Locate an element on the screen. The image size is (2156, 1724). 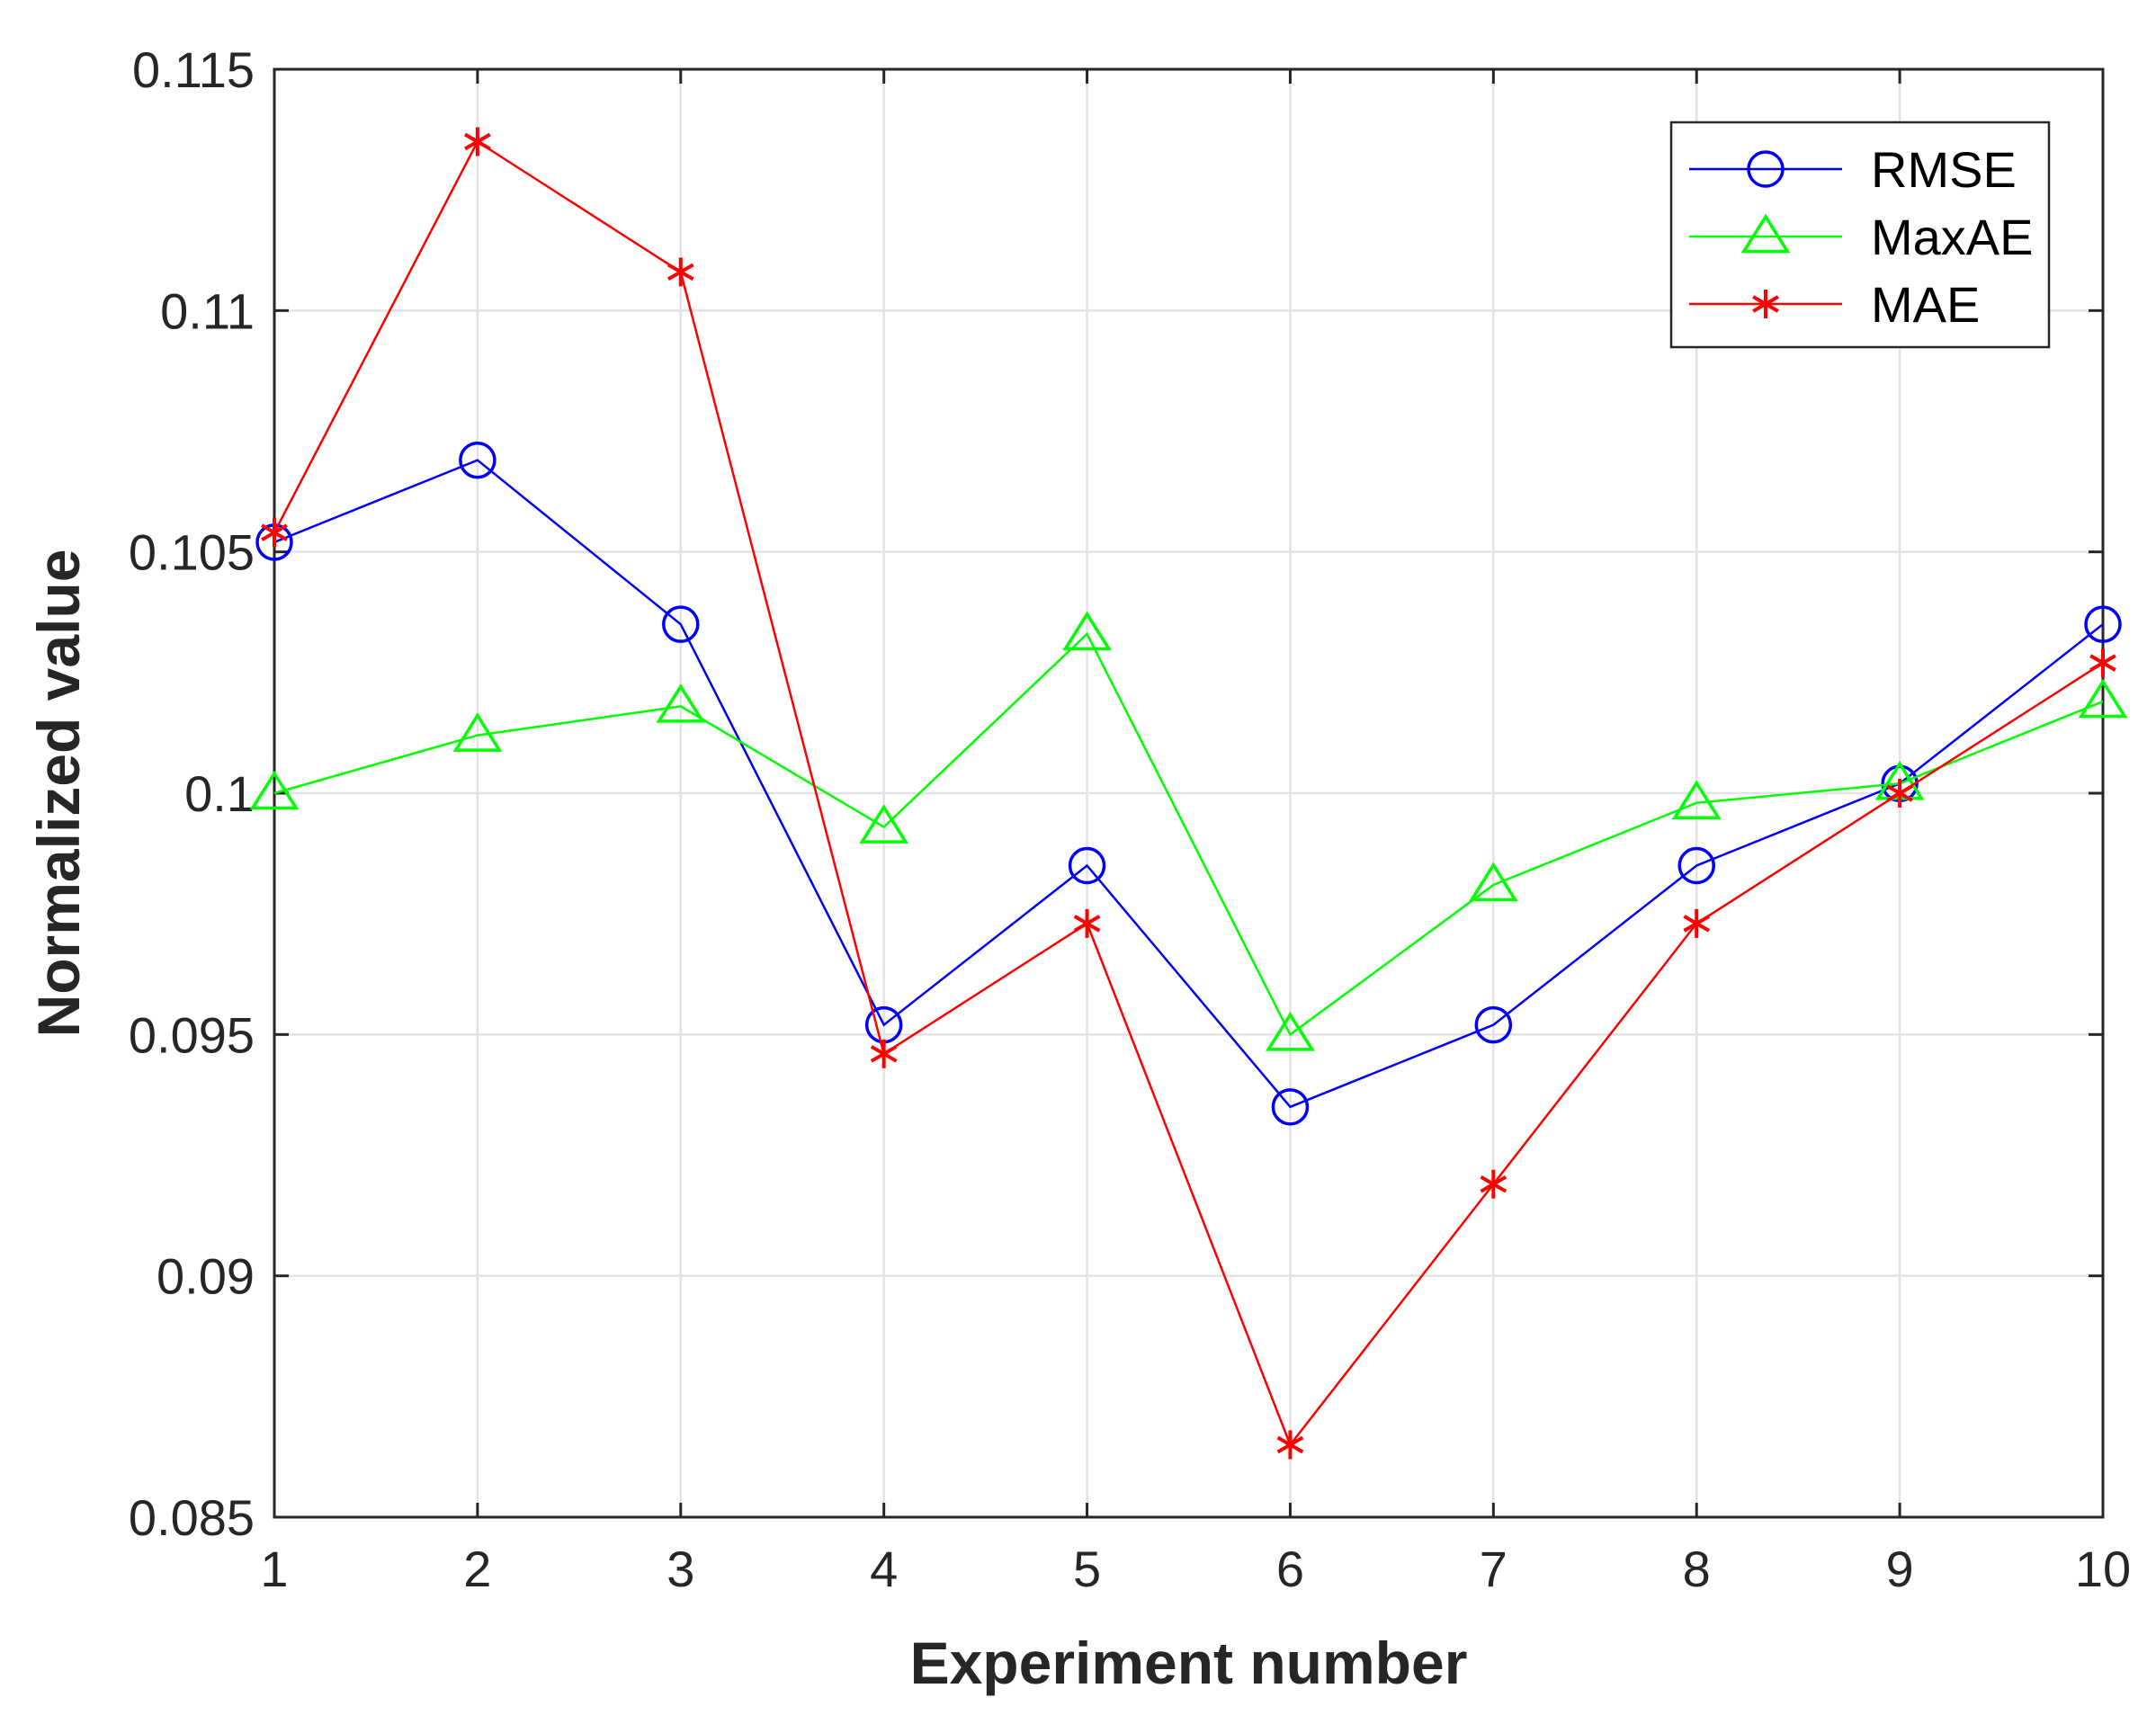
x-tick-label: 4 is located at coordinates (884, 1569).